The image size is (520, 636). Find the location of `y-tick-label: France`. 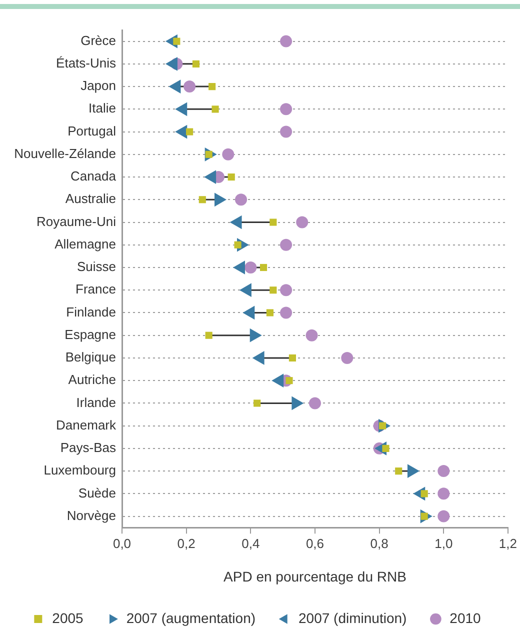

y-tick-label: France is located at coordinates (96, 289).